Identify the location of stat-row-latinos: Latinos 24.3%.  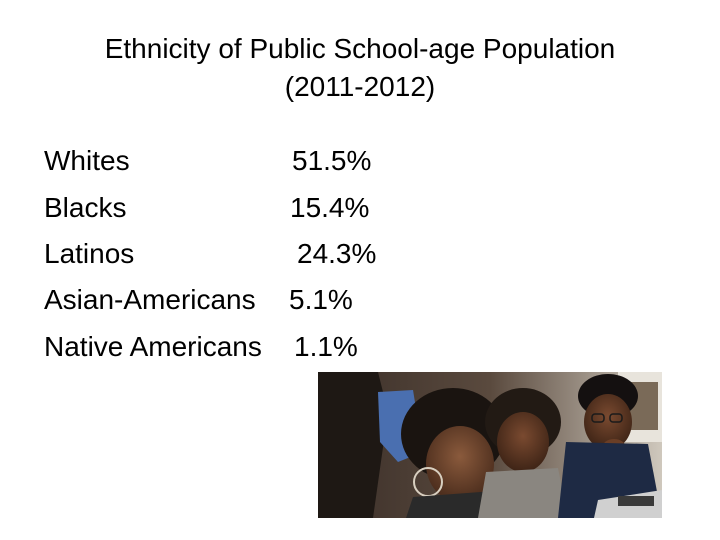
(210, 254).